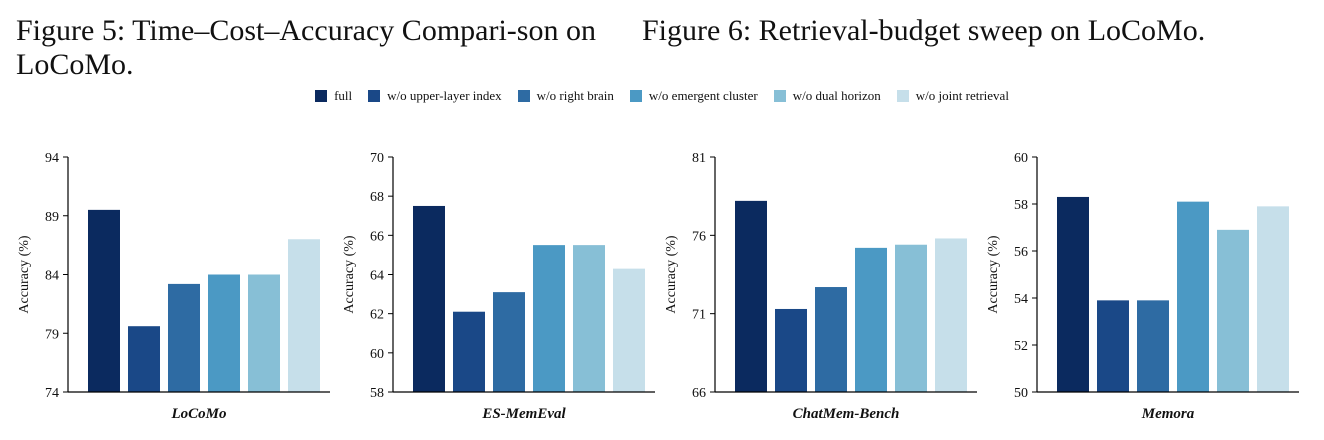 This screenshot has width=1324, height=440. What do you see at coordinates (846, 414) in the screenshot?
I see `chart-title: ChatMem-Bench` at bounding box center [846, 414].